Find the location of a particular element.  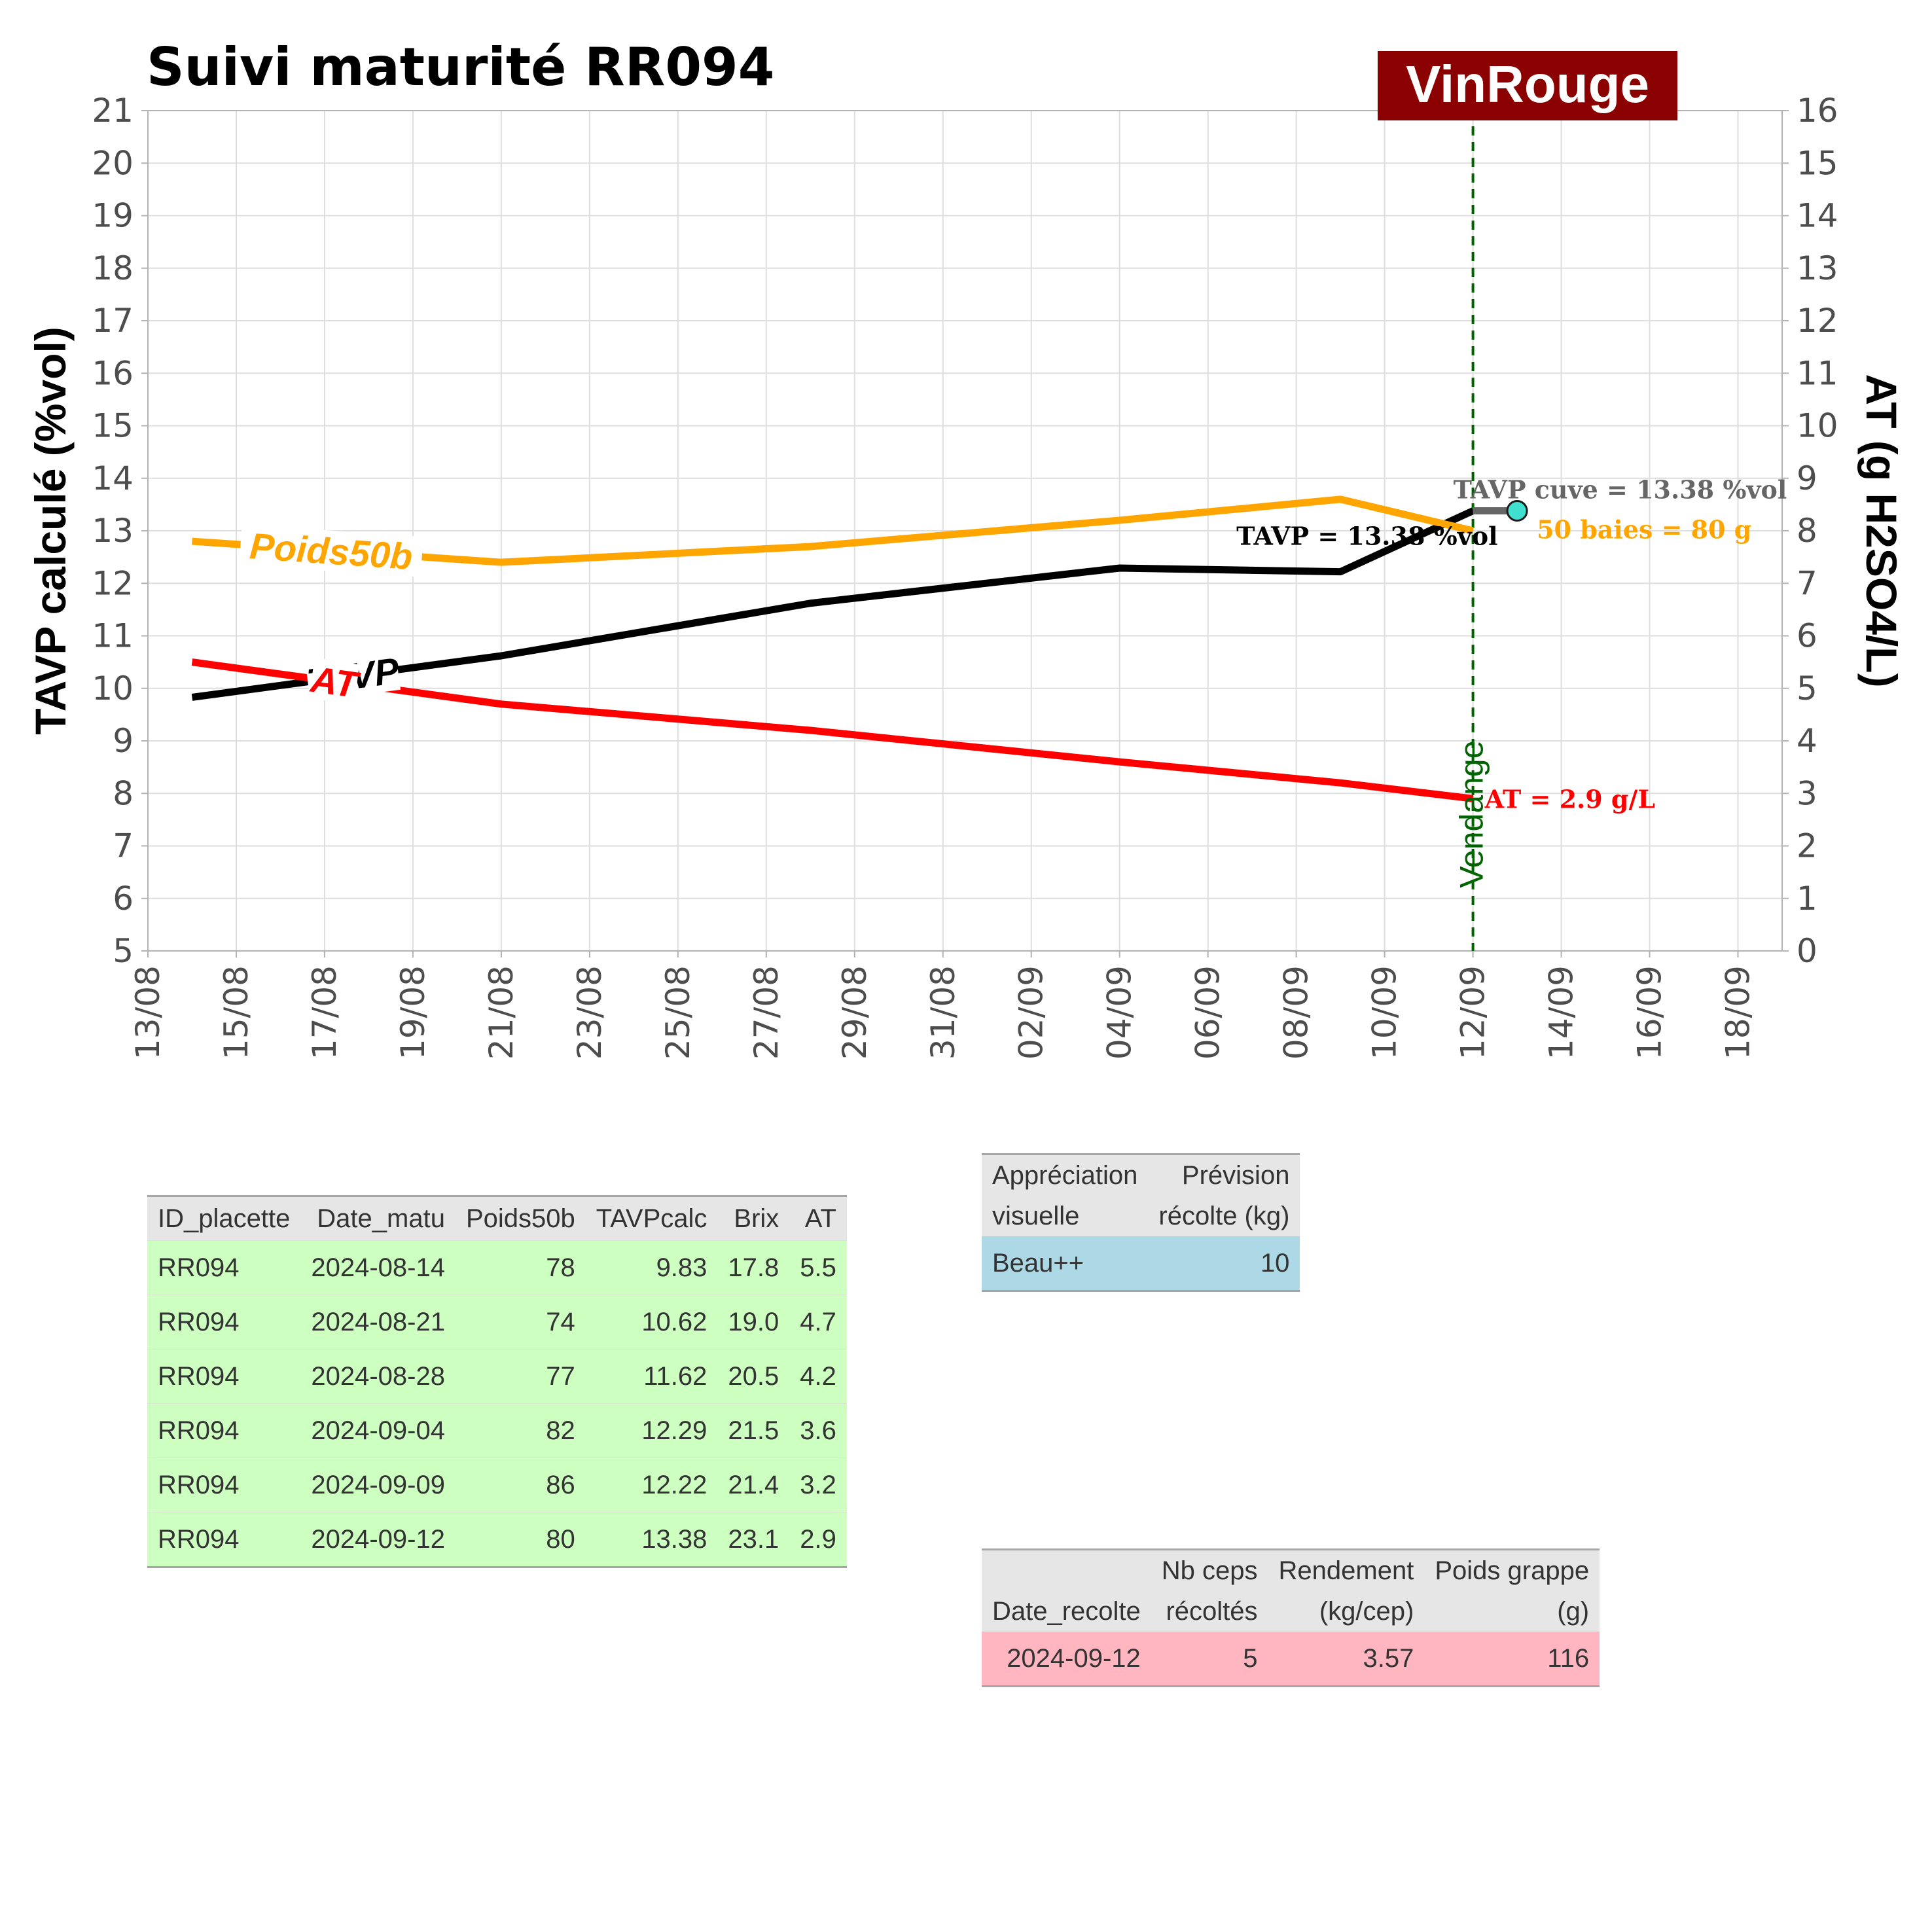

col-header-line is located at coordinates (1066, 1569).